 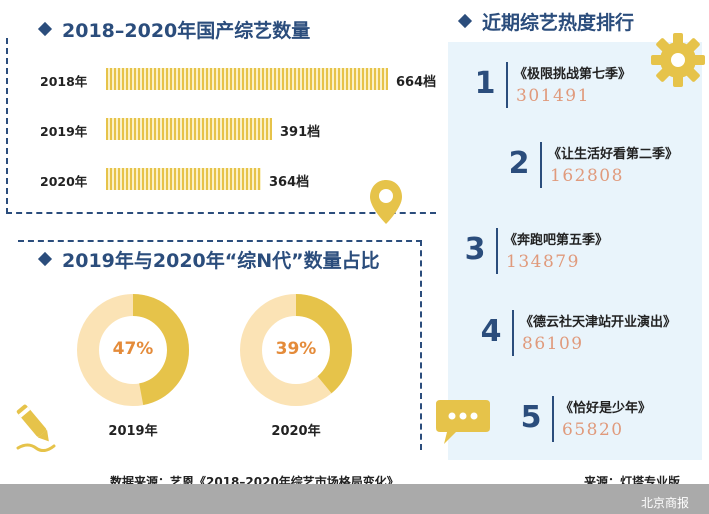 I want to click on donut-chart-title: 2019年与2020年“综N代”数量占比, so click(x=221, y=261).